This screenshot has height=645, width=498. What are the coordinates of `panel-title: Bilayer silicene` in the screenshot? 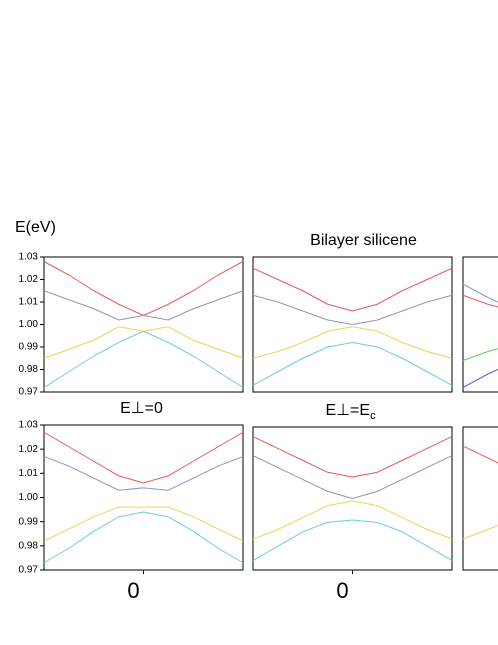 It's located at (363, 240).